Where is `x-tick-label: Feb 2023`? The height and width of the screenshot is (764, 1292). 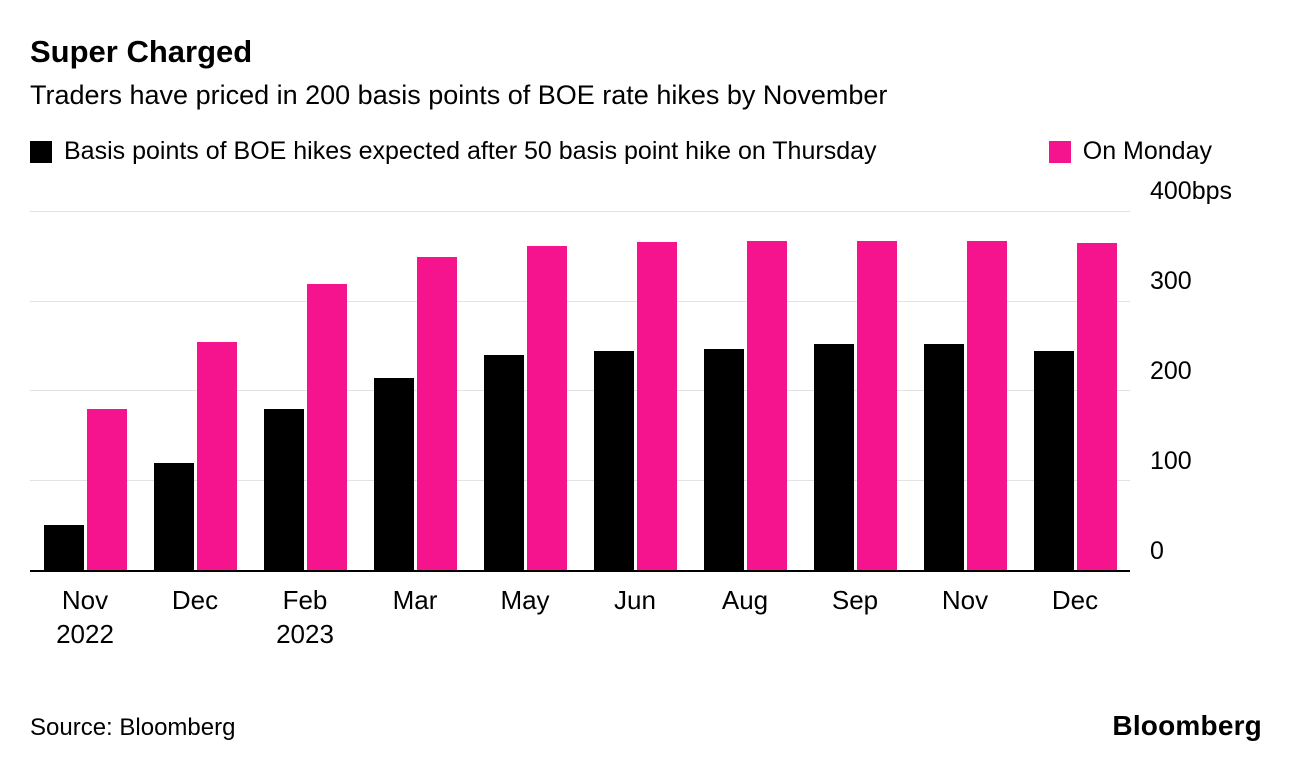 x-tick-label: Feb 2023 is located at coordinates (305, 617).